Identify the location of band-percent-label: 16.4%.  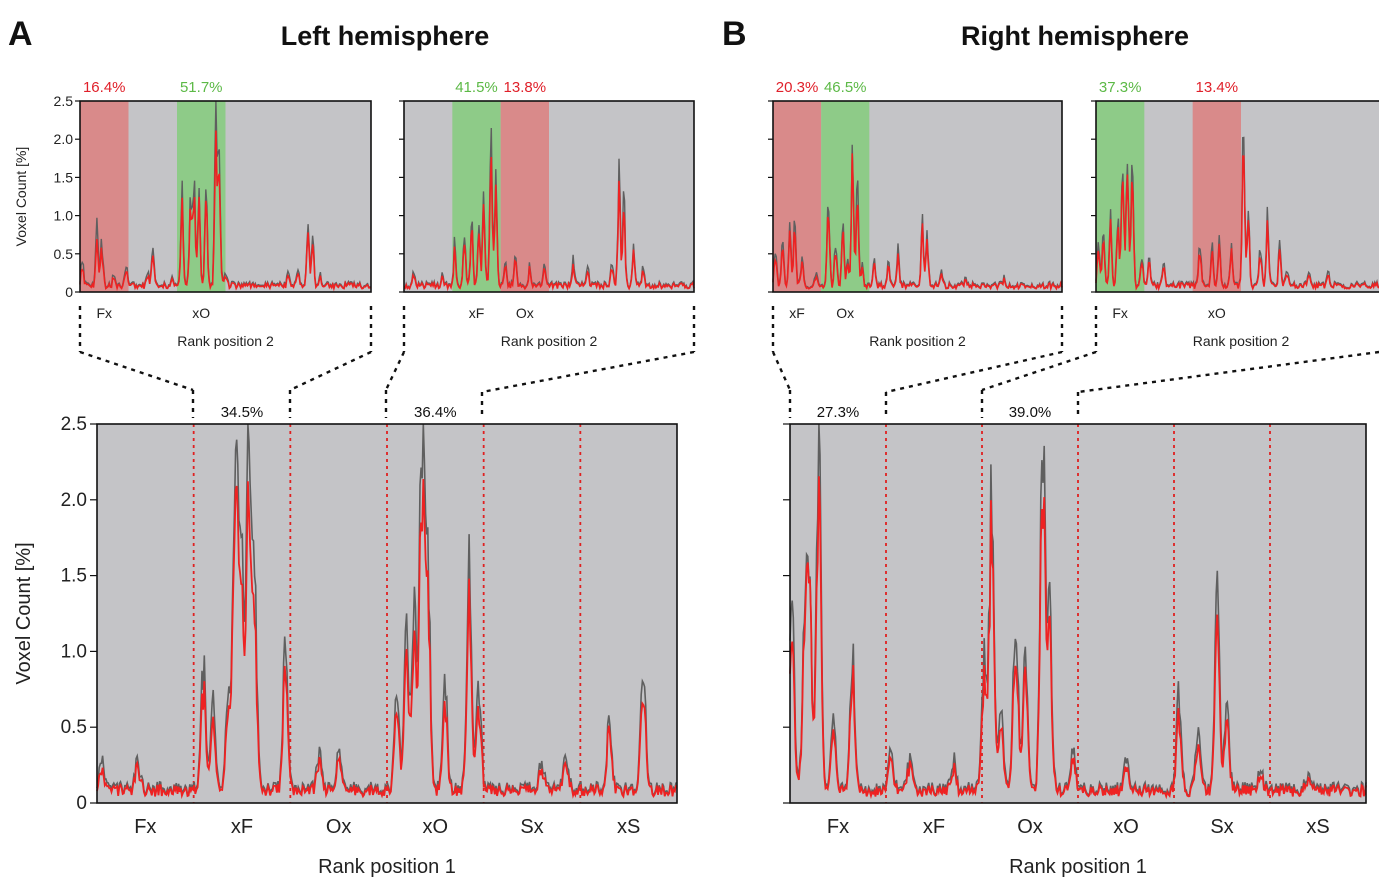
(104, 87).